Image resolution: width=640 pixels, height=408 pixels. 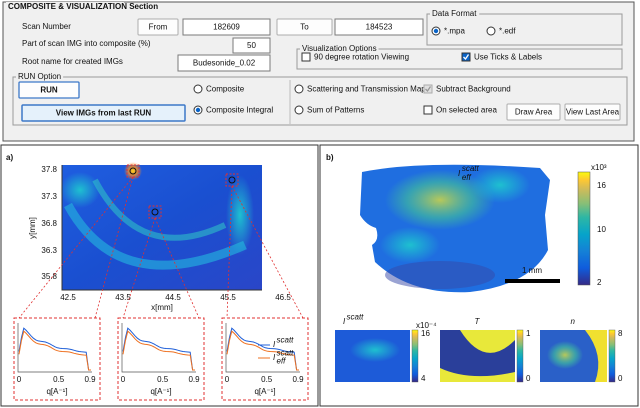 What do you see at coordinates (335, 110) in the screenshot?
I see `radio-sum-patterns-label: Sum of Patterns` at bounding box center [335, 110].